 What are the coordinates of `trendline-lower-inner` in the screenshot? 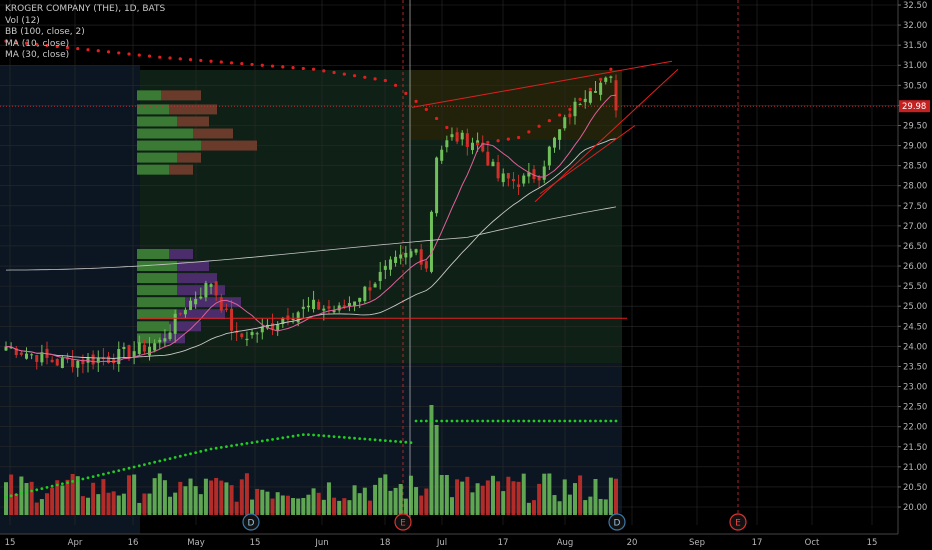 It's located at (587, 160).